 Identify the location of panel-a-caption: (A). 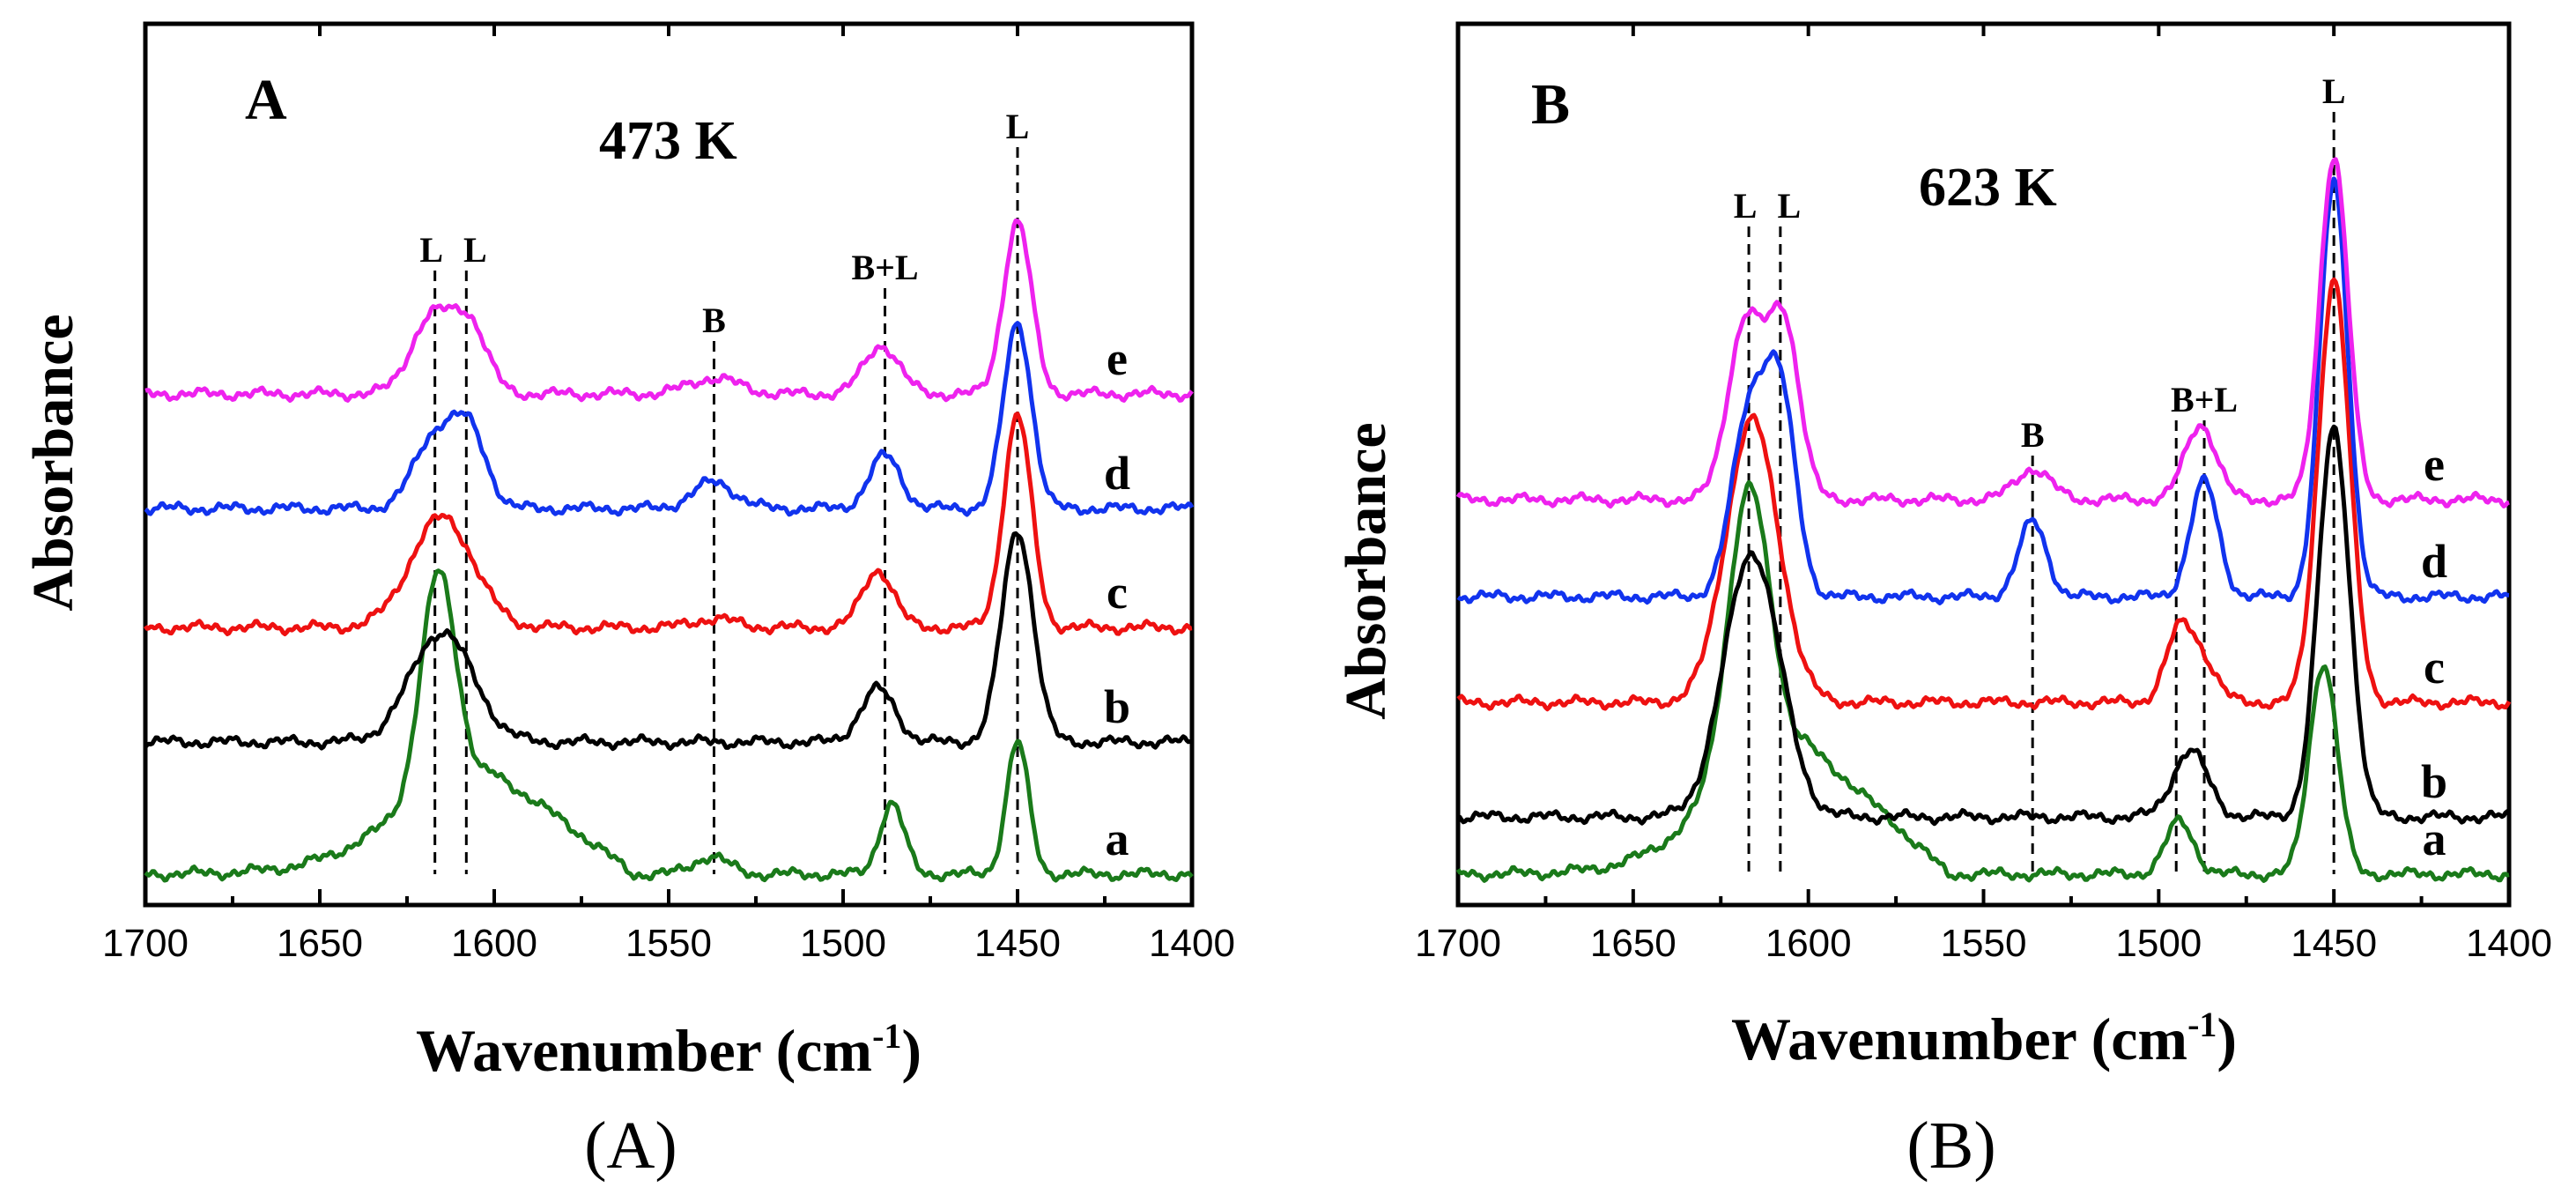
(631, 1146).